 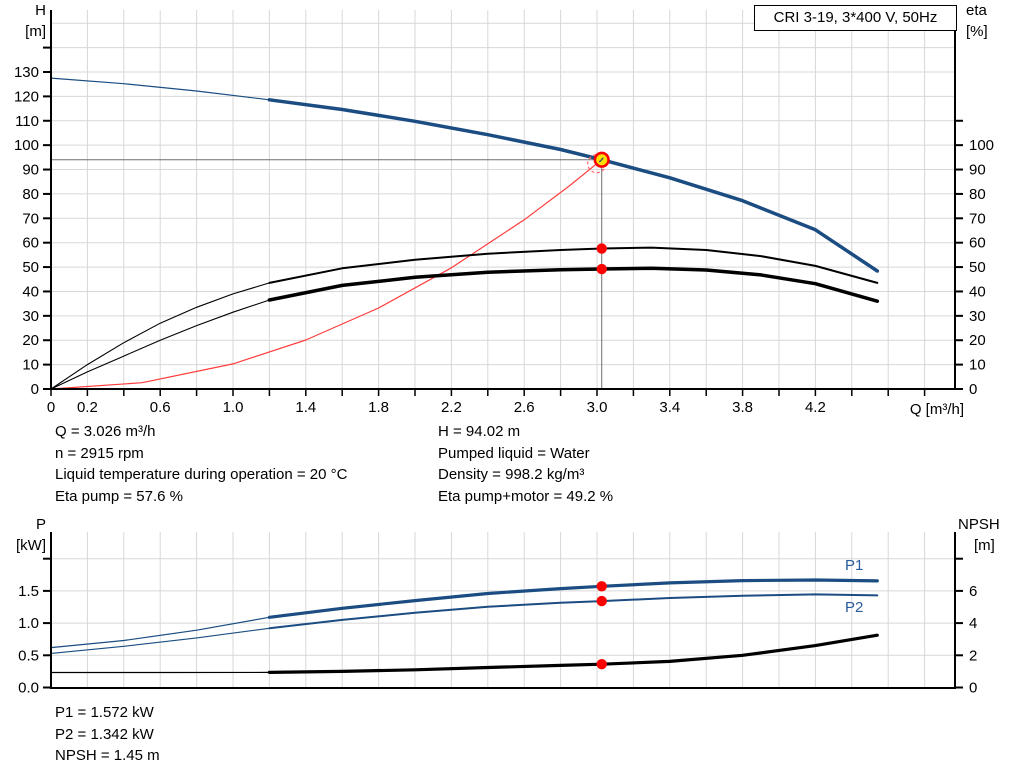 What do you see at coordinates (160, 640) in the screenshot?
I see `p2-curve-thin` at bounding box center [160, 640].